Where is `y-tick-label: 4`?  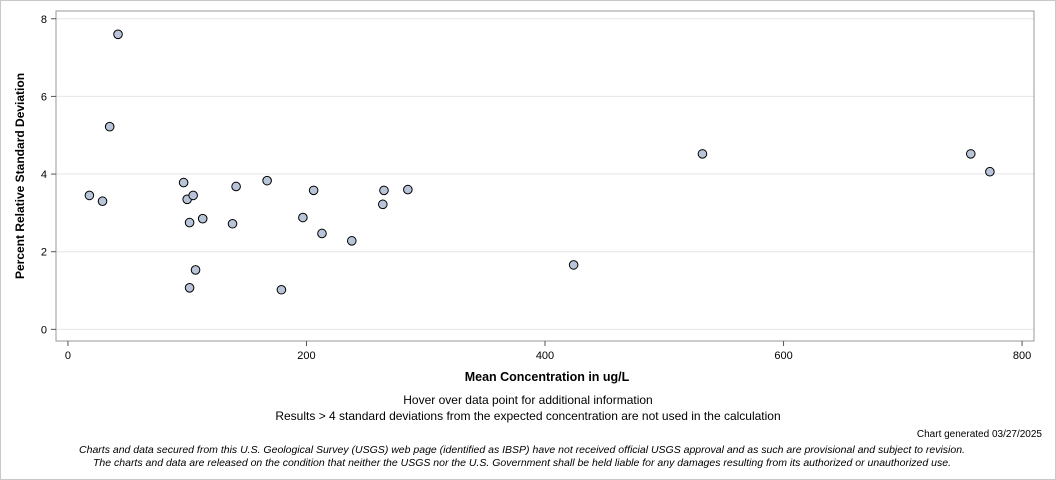
y-tick-label: 4 is located at coordinates (44, 175).